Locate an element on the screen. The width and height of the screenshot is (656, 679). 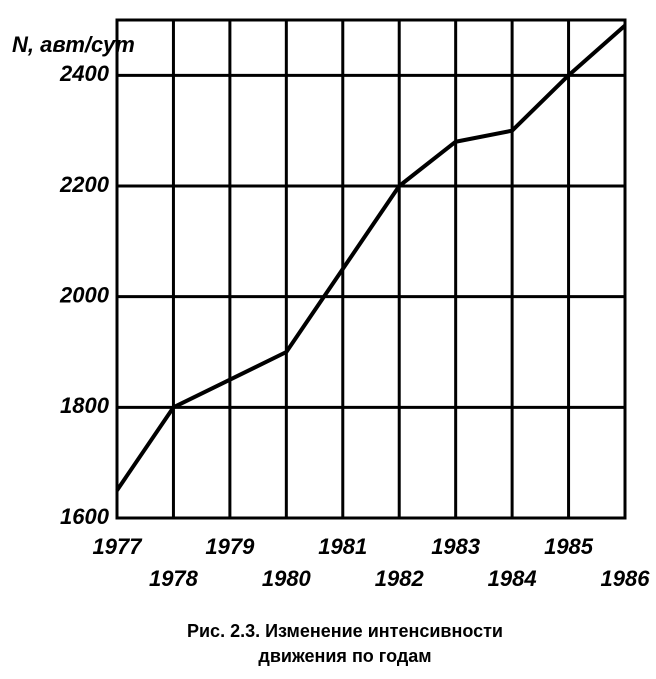
x-tick-label: 1978 is located at coordinates (174, 578).